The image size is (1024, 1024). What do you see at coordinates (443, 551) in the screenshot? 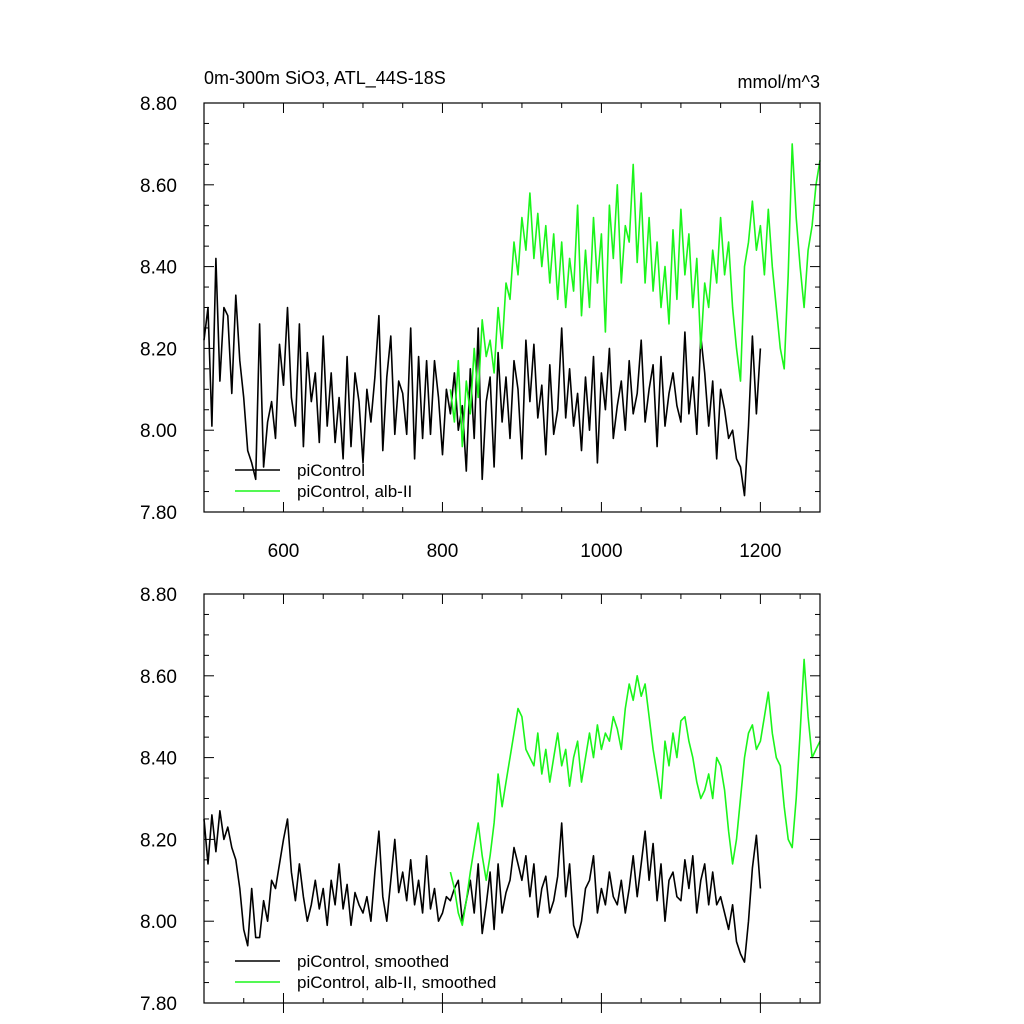
I see `x-tick-label: 800` at bounding box center [443, 551].